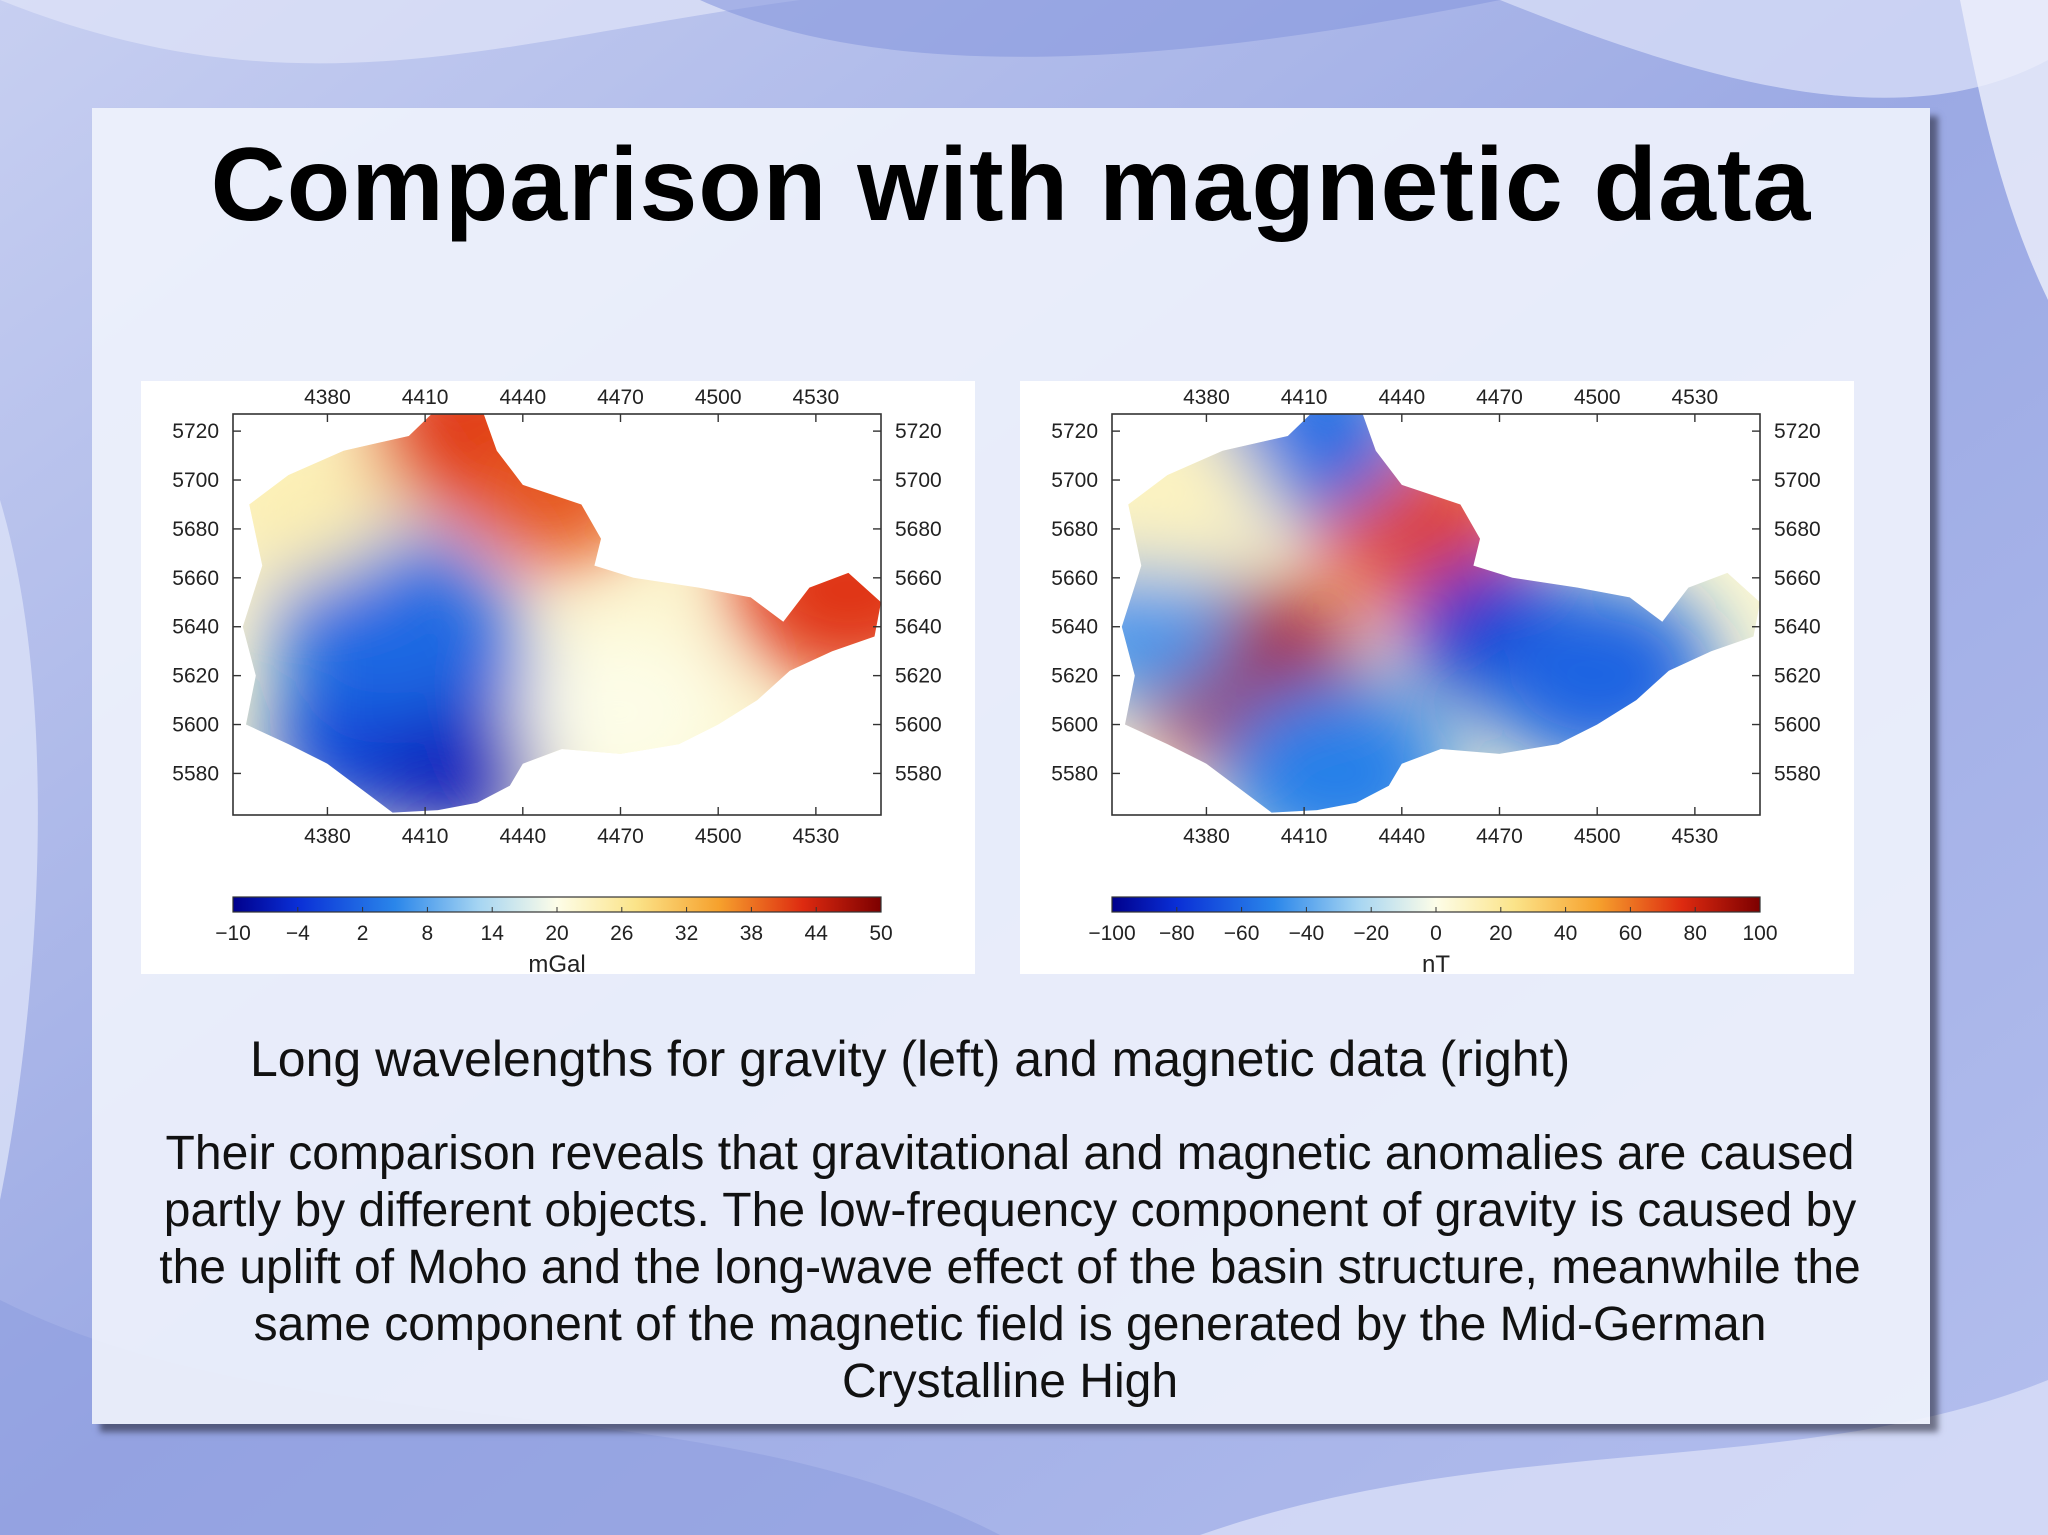 The image size is (2048, 1535). I want to click on magnetic-y-tick-left-7: 5580, so click(1074, 773).